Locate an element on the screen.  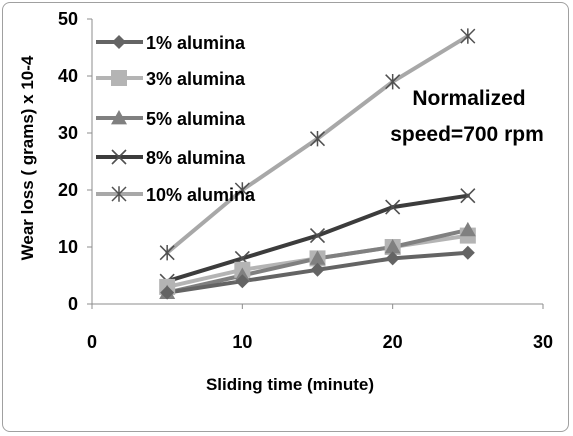
annotation-line-2: speed=700 rpm is located at coordinates (467, 134).